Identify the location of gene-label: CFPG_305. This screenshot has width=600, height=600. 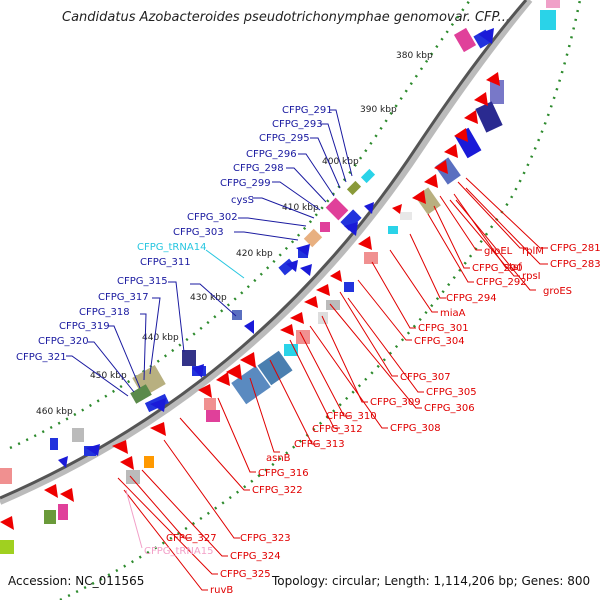
(451, 392).